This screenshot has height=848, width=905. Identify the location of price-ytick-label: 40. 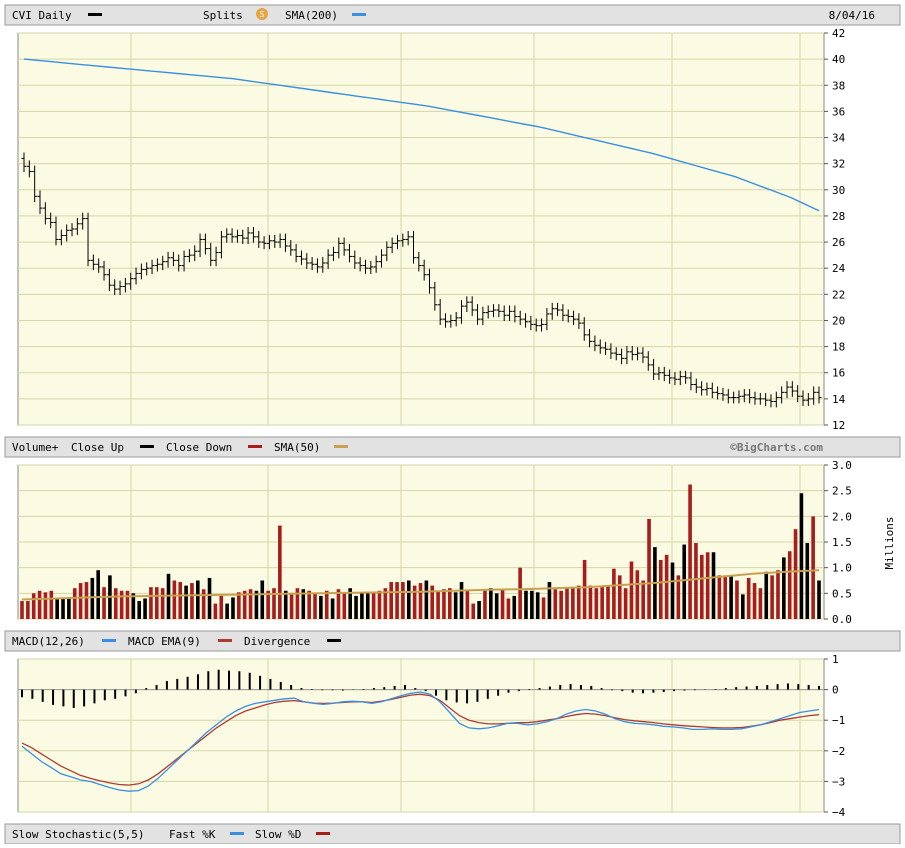
(838, 59).